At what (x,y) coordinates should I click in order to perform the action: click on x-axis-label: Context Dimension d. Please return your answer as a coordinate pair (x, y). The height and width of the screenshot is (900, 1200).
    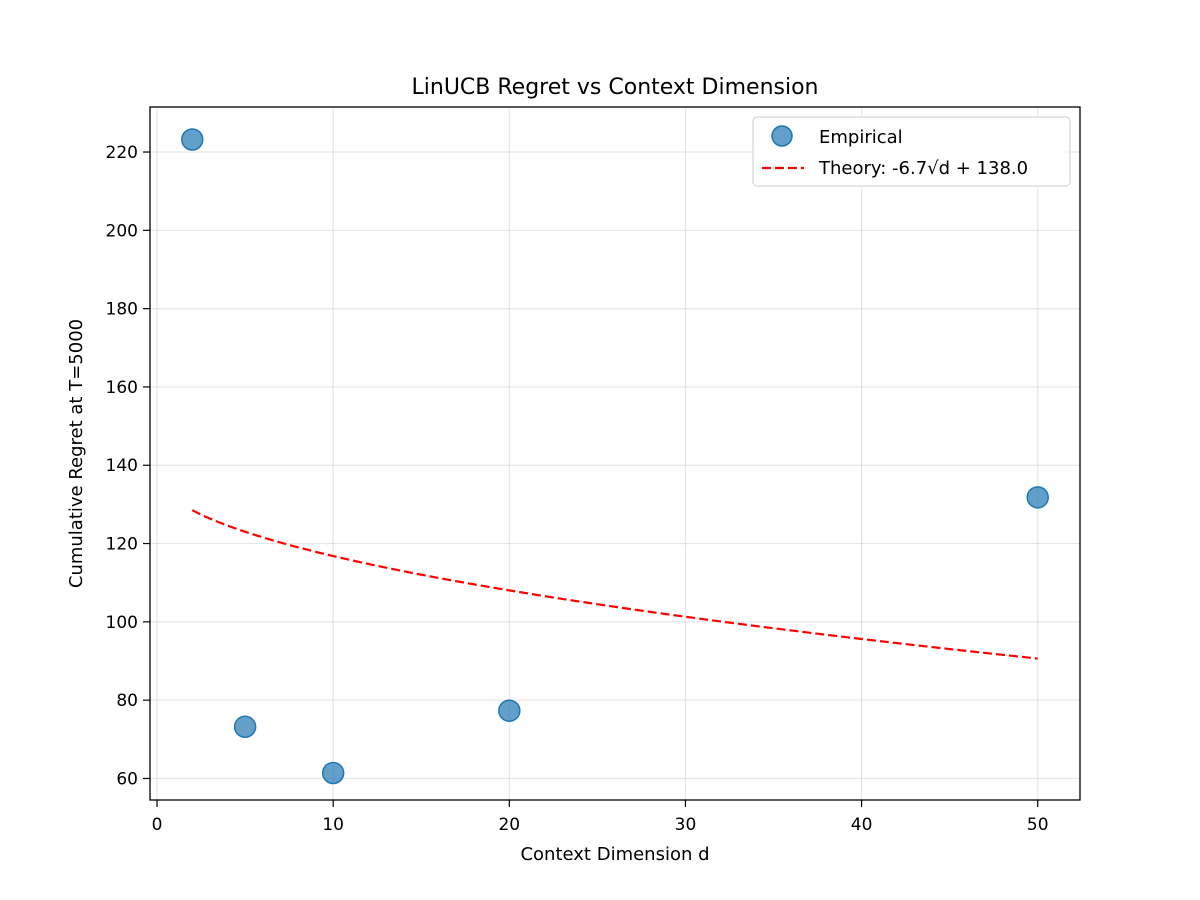
    Looking at the image, I should click on (614, 854).